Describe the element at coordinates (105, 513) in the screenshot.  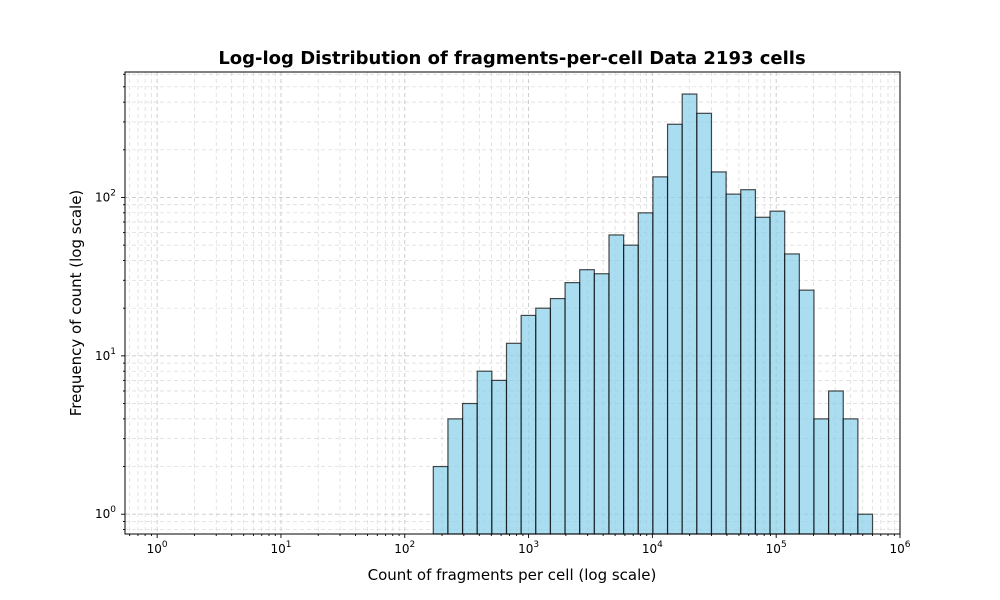
I see `y-tick-label: 10⁰` at that location.